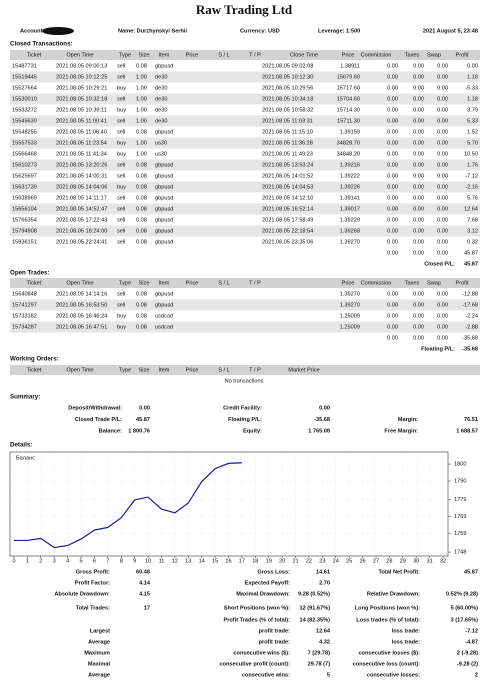  What do you see at coordinates (350, 327) in the screenshot?
I see `table-cell: 1.25009` at bounding box center [350, 327].